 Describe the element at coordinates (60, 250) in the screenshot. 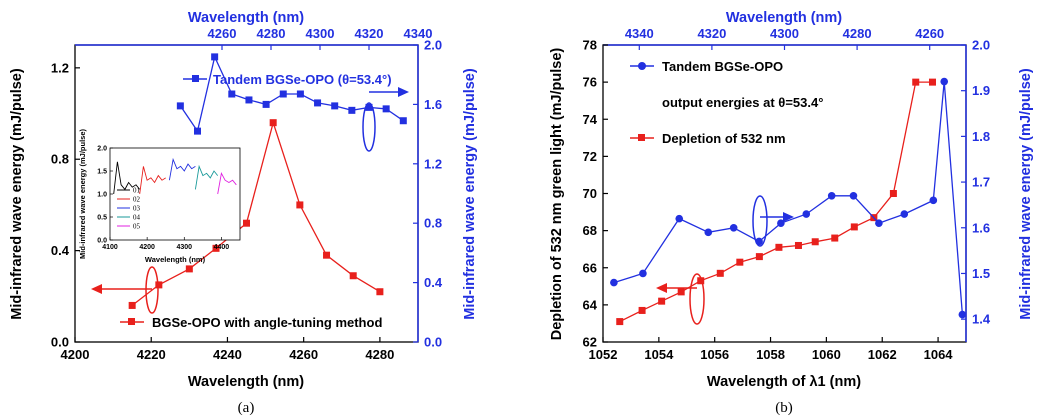

I see `y-tick-label: 0.4` at that location.